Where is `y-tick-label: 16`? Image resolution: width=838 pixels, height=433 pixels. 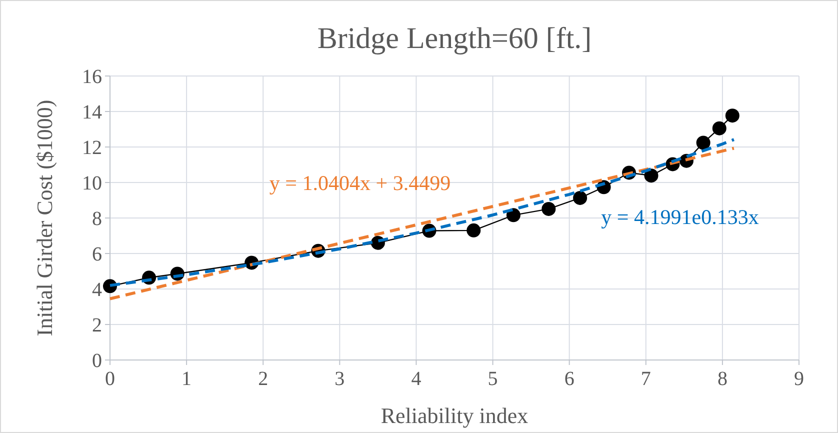
y-tick-label: 16 is located at coordinates (92, 77).